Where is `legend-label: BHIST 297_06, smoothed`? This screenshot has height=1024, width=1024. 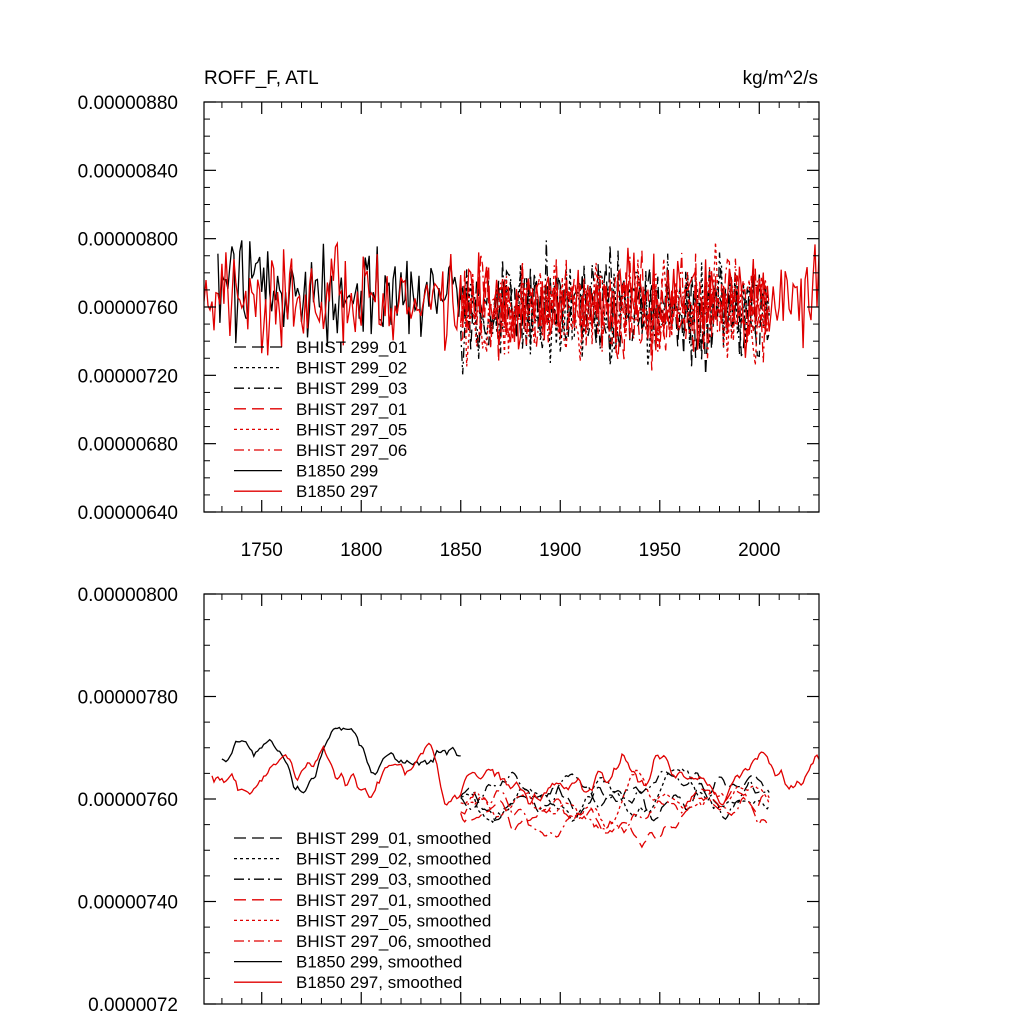
legend-label: BHIST 297_06, smoothed is located at coordinates (393, 941).